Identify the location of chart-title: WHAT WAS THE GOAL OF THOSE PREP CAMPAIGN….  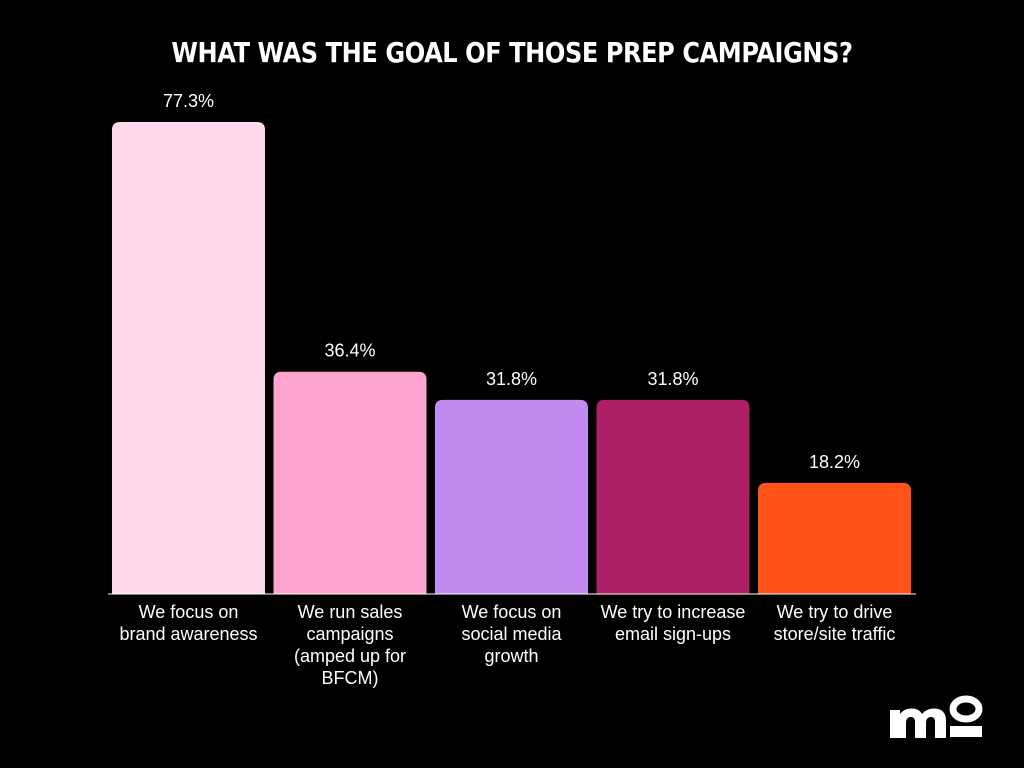
(512, 52).